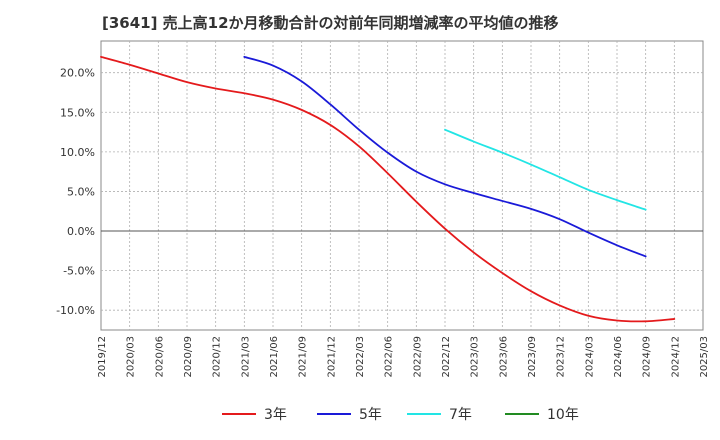 The image size is (720, 440). I want to click on x-tick-label: 2022/12, so click(446, 357).